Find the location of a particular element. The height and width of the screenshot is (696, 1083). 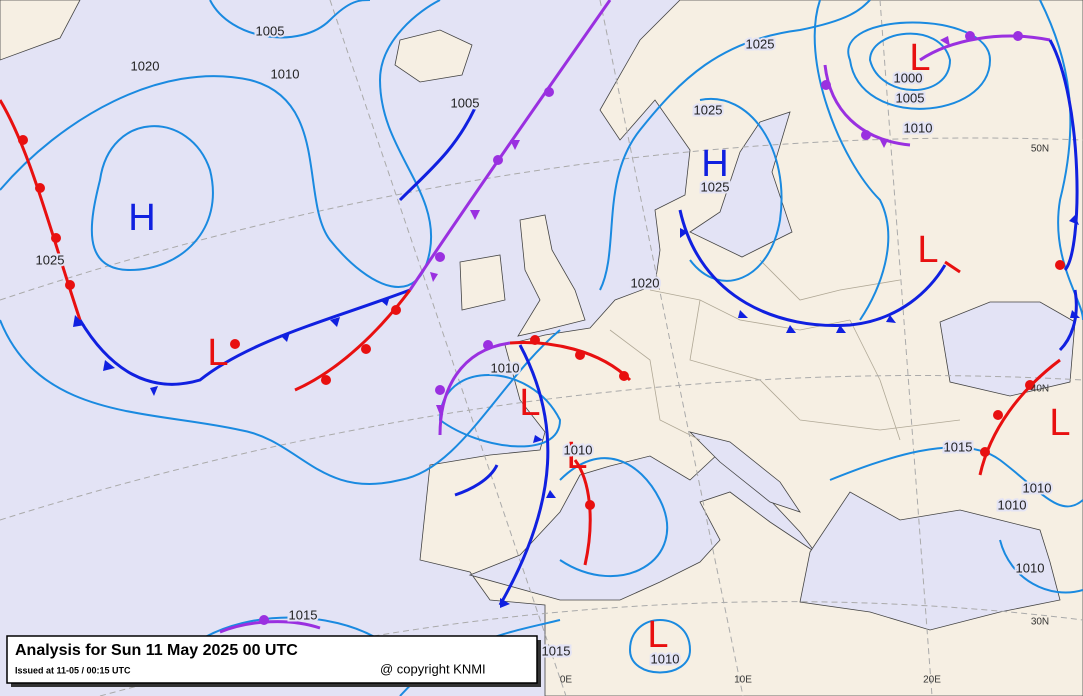

copyright: @ copyright KNMI is located at coordinates (433, 668).